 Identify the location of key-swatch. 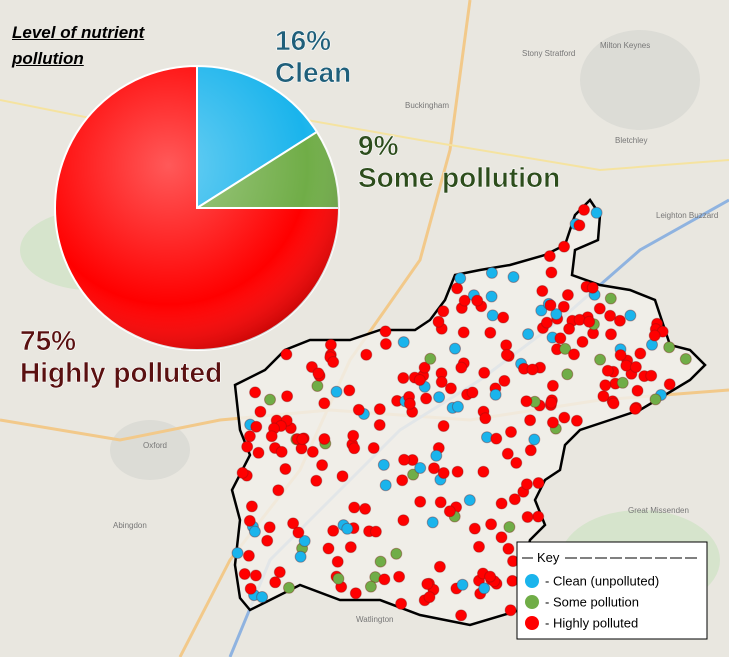
(532, 581).